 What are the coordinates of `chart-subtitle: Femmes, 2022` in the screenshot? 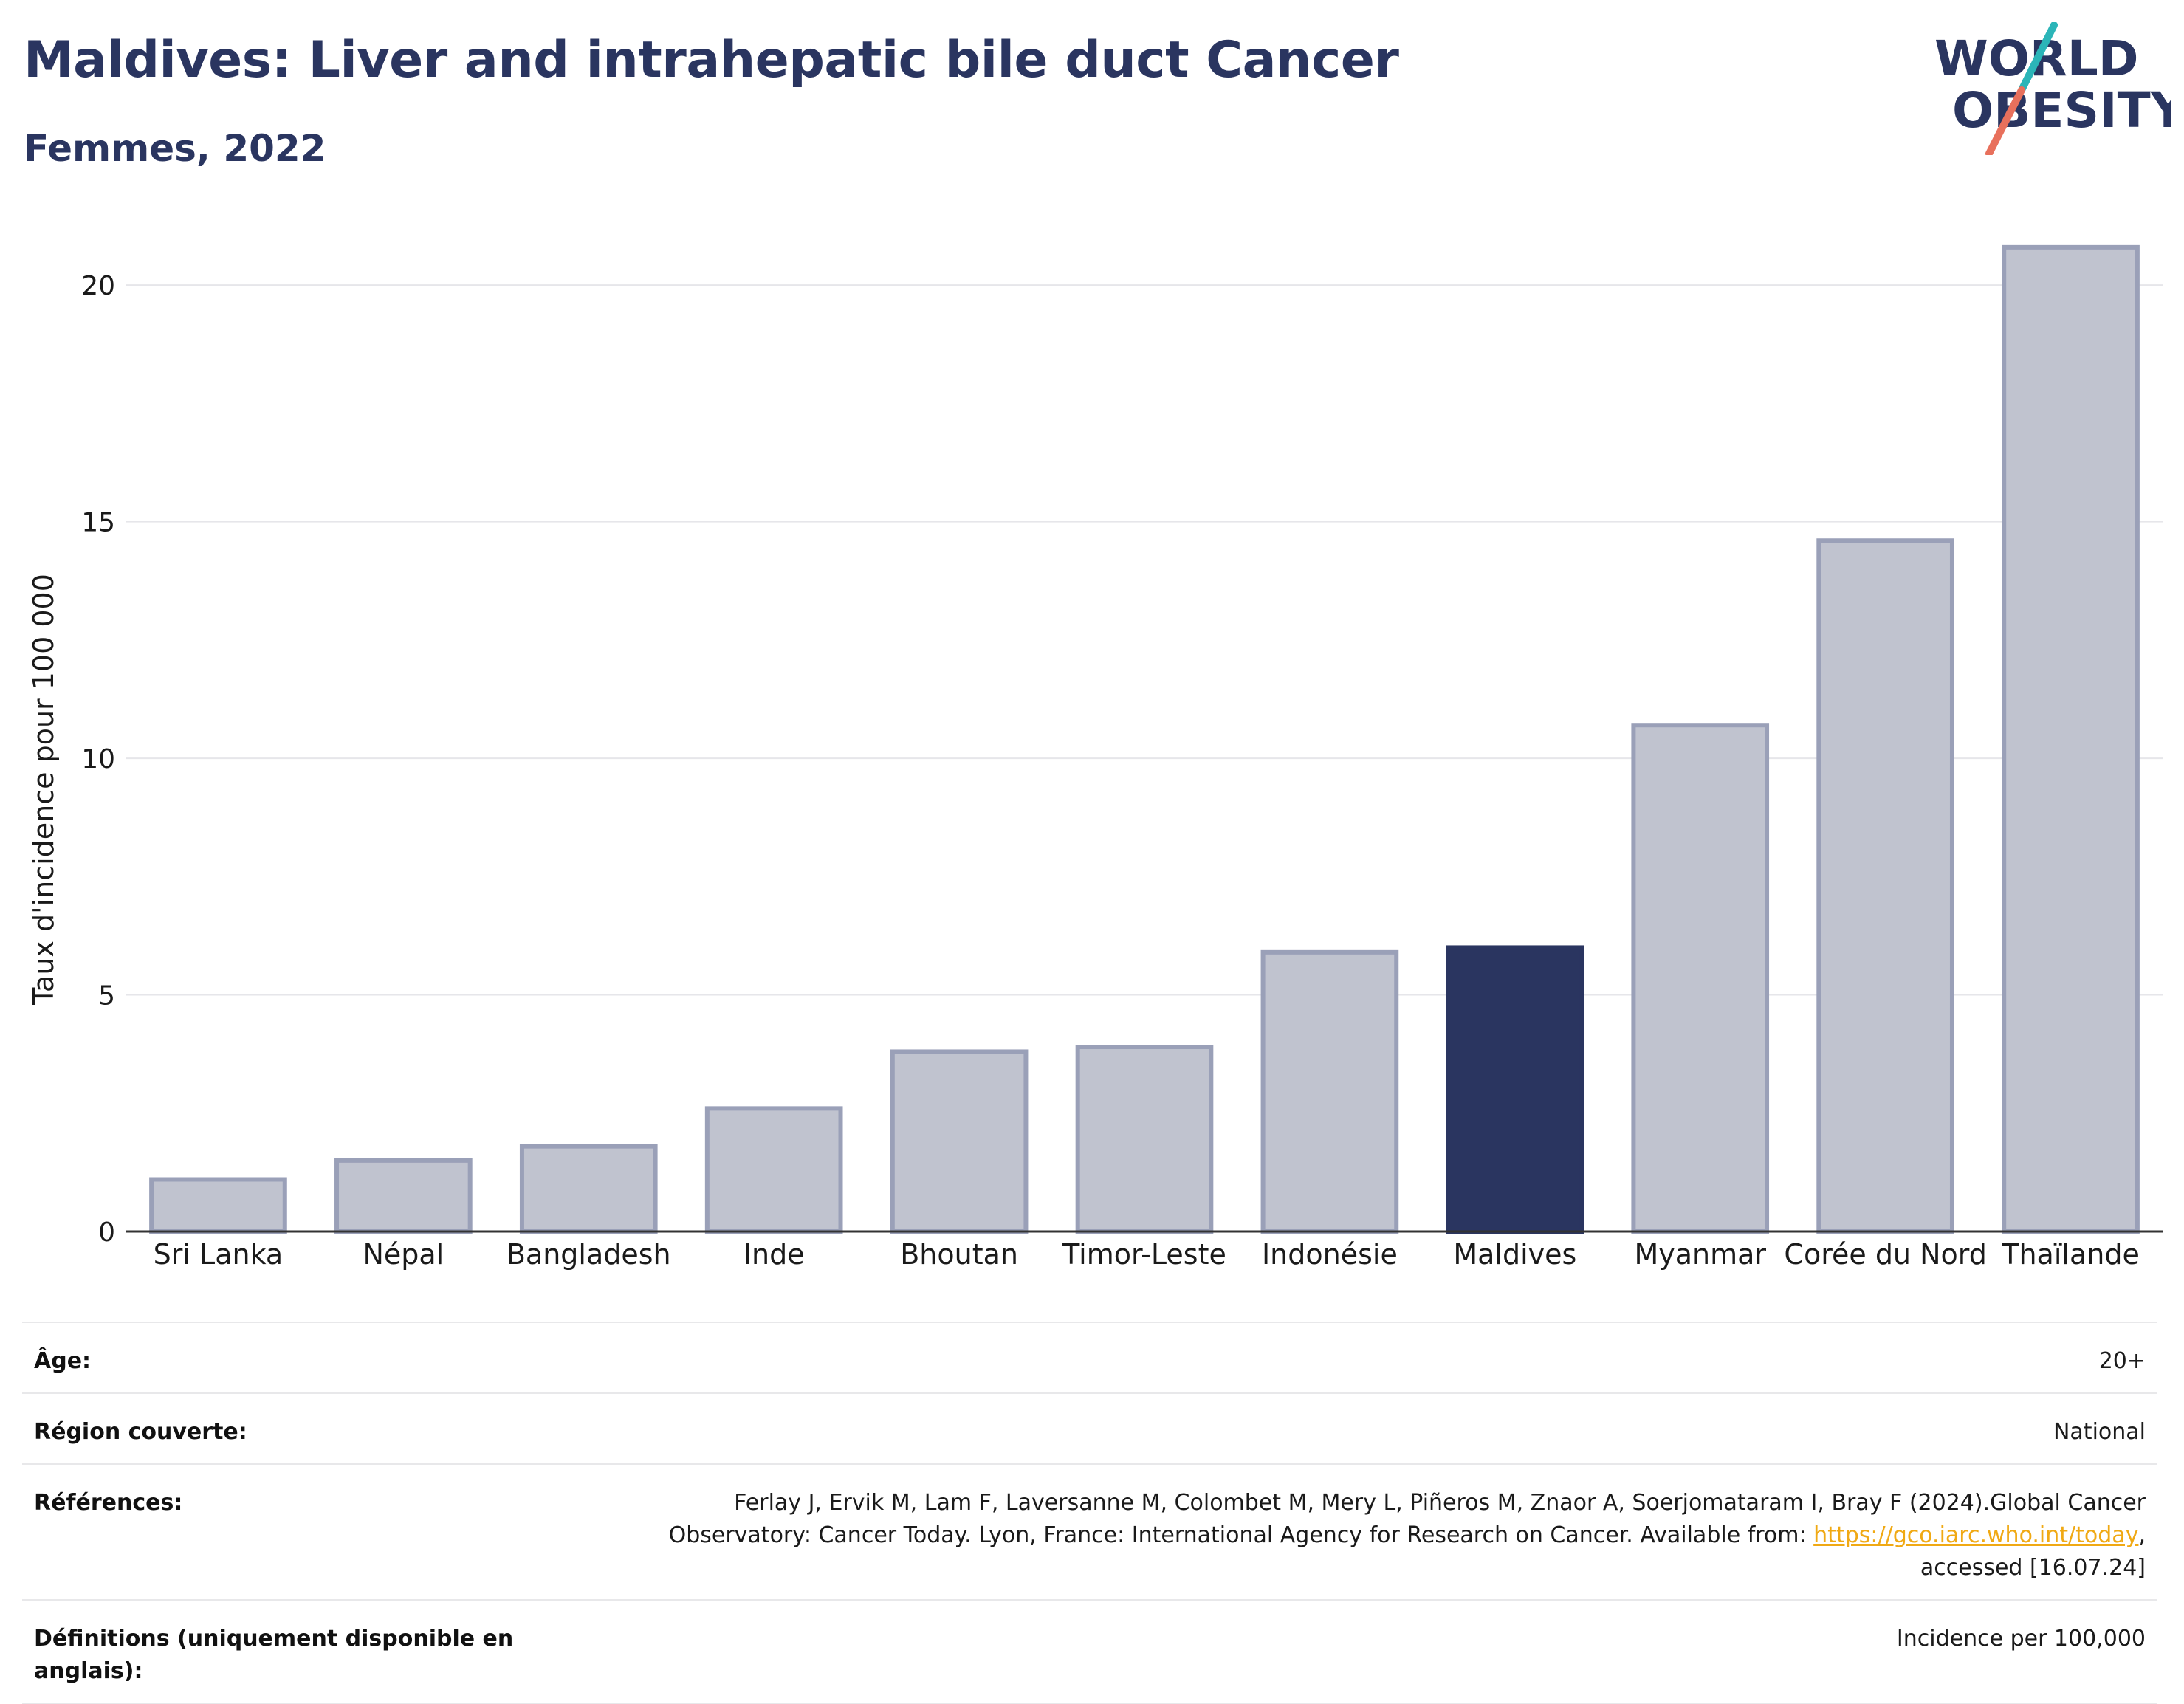 It's located at (175, 148).